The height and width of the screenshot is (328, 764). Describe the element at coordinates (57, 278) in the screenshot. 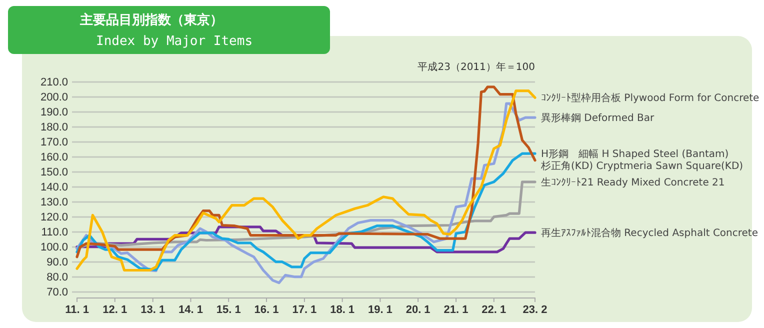

I see `y-tick-label: 80.0` at that location.